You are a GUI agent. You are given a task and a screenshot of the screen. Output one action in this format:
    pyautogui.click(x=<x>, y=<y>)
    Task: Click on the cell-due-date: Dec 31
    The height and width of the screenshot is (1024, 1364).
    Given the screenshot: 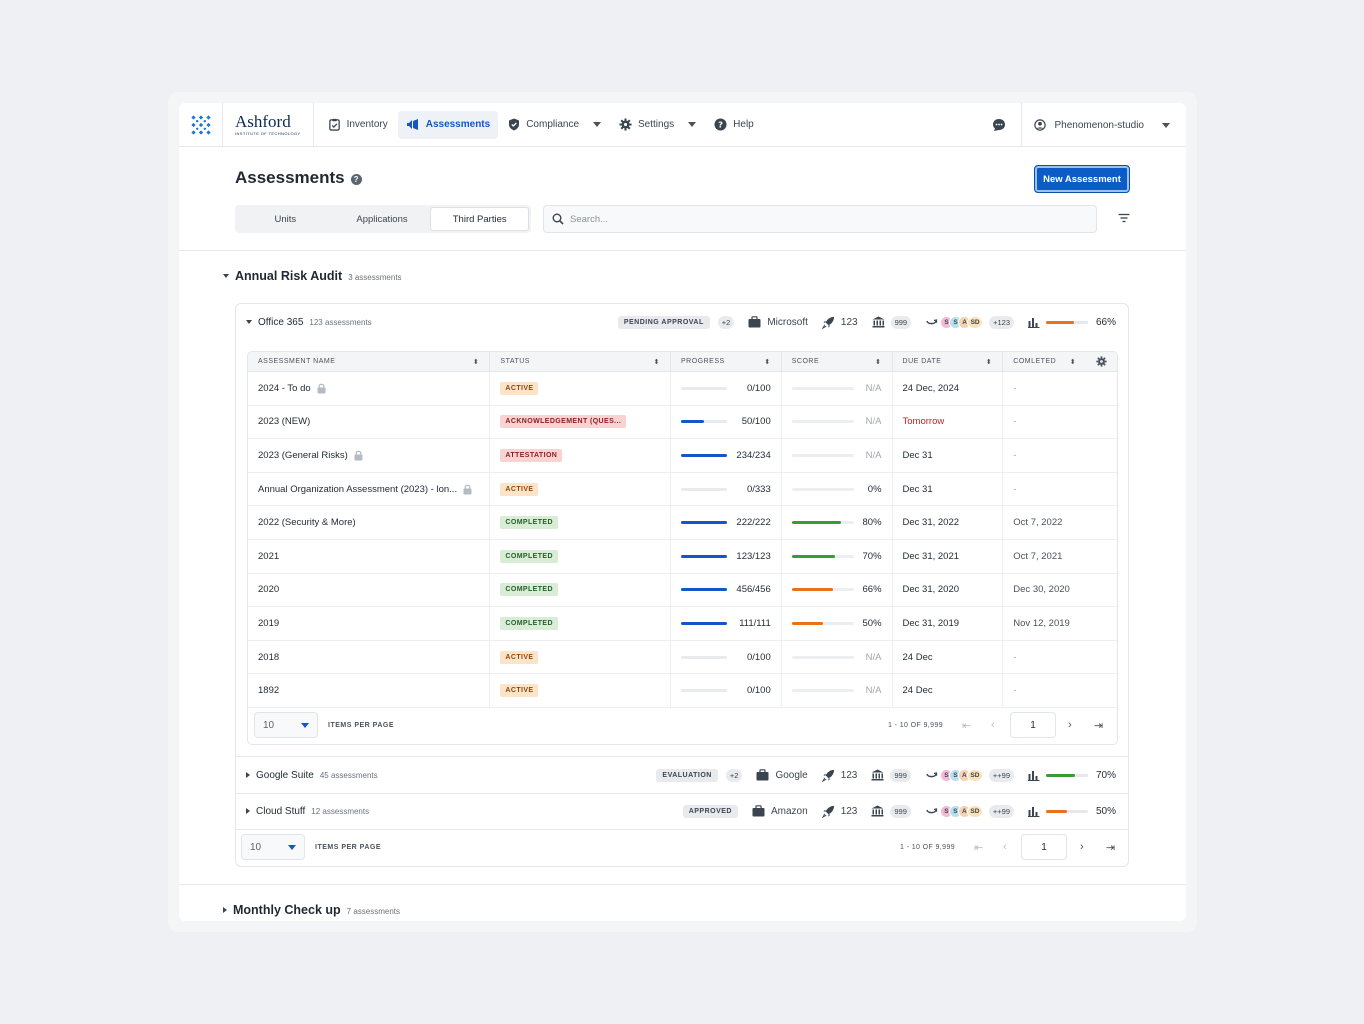 What is the action you would take?
    pyautogui.click(x=948, y=489)
    